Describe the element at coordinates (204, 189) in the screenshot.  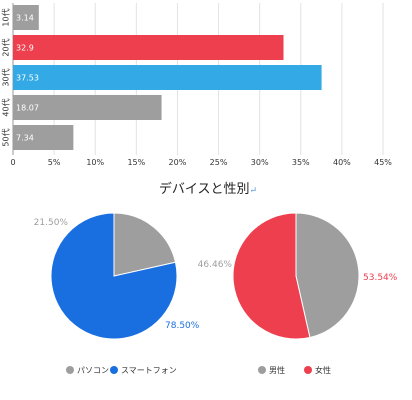
I see `pie-title-text: デバイスと性別` at that location.